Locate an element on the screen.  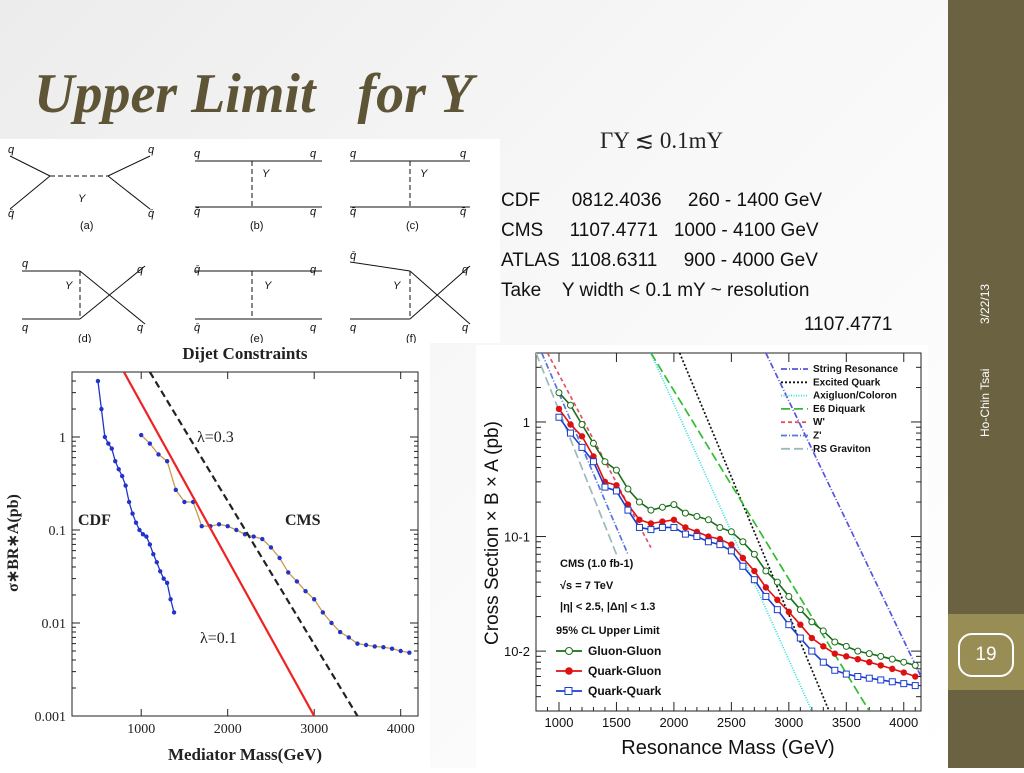
legend-entry: Gluon-Gluon is located at coordinates (624, 651).